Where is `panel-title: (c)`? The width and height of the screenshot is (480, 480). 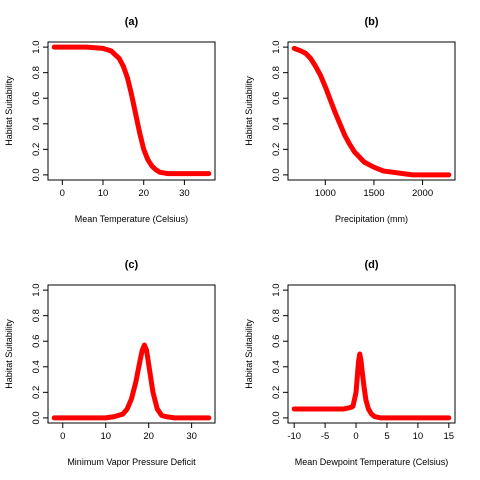
panel-title: (c) is located at coordinates (132, 265).